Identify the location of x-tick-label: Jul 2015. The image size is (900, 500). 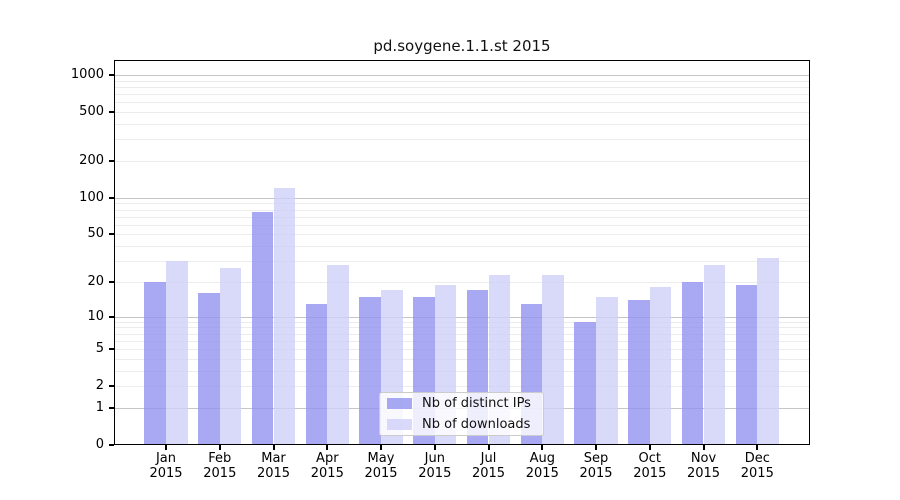
(489, 466).